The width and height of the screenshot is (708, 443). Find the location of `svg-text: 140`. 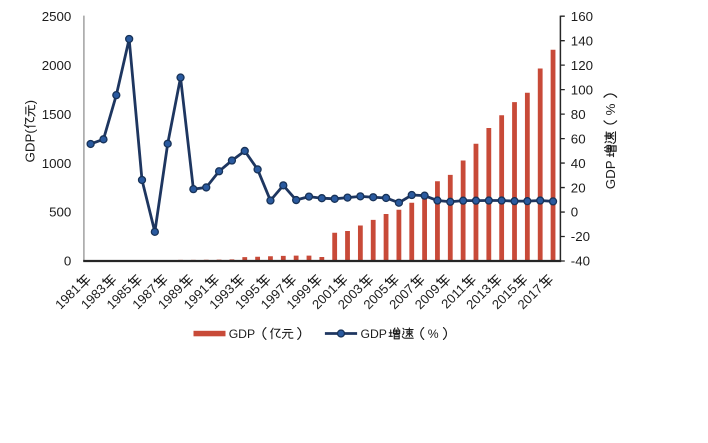

svg-text: 140 is located at coordinates (582, 40).